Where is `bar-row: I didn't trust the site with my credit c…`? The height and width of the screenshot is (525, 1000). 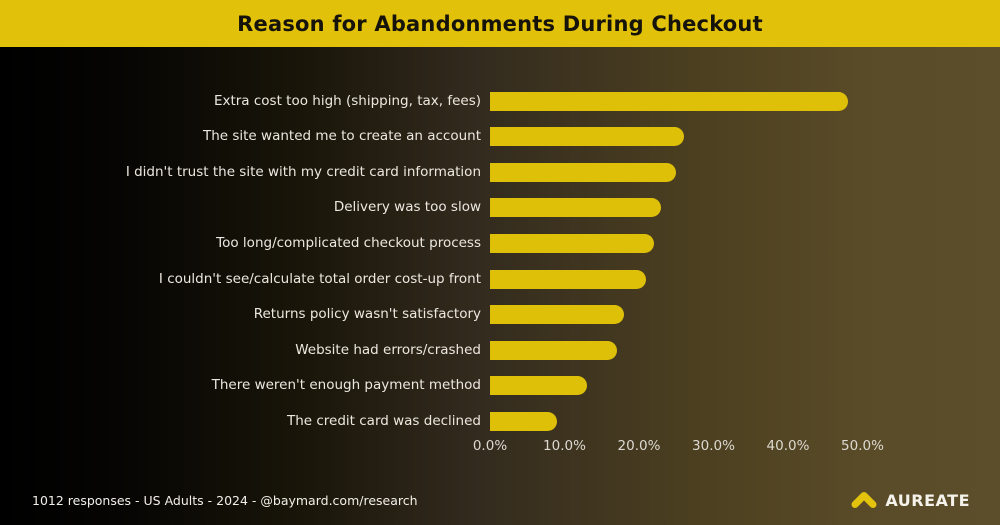
bar-row: I didn't trust the site with my credit c… is located at coordinates (500, 172).